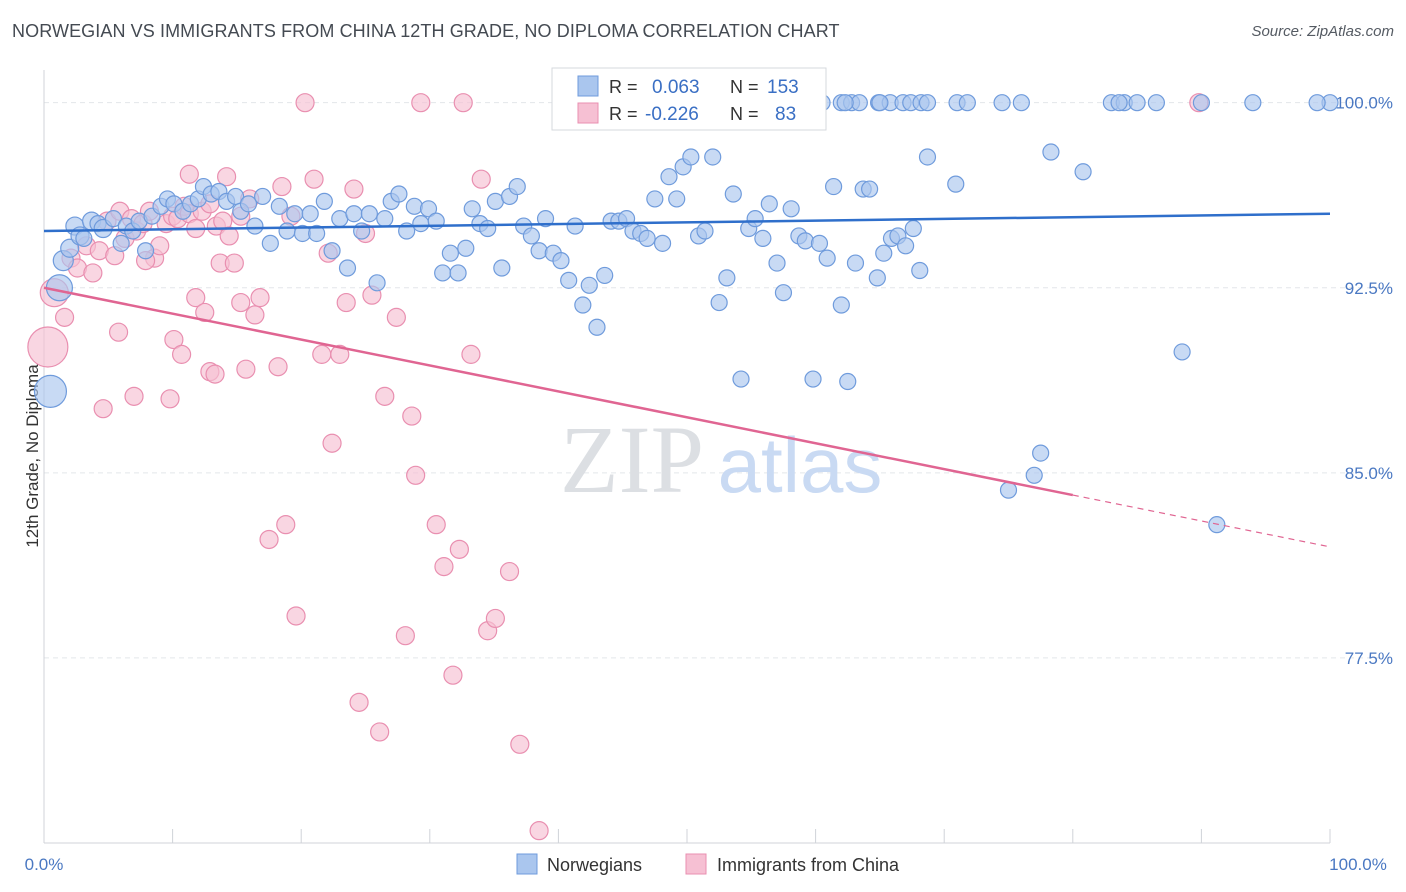 This screenshot has height=892, width=1406. I want to click on stats-legend: R = 0.063 N = 153 R = -0.226 N = 83, so click(689, 99).